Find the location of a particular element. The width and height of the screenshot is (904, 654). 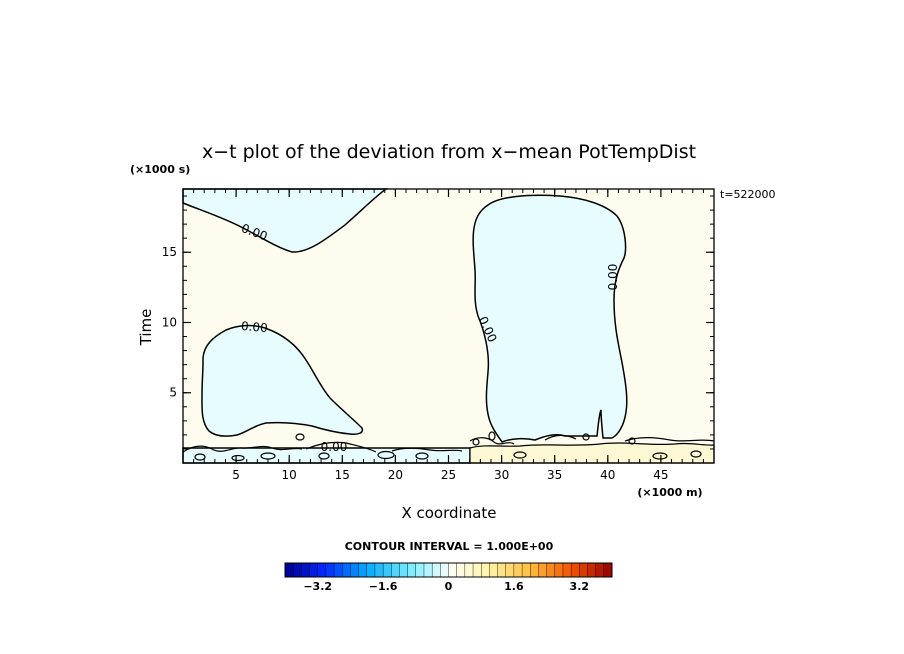

y-tick-label: 5 is located at coordinates (173, 393).